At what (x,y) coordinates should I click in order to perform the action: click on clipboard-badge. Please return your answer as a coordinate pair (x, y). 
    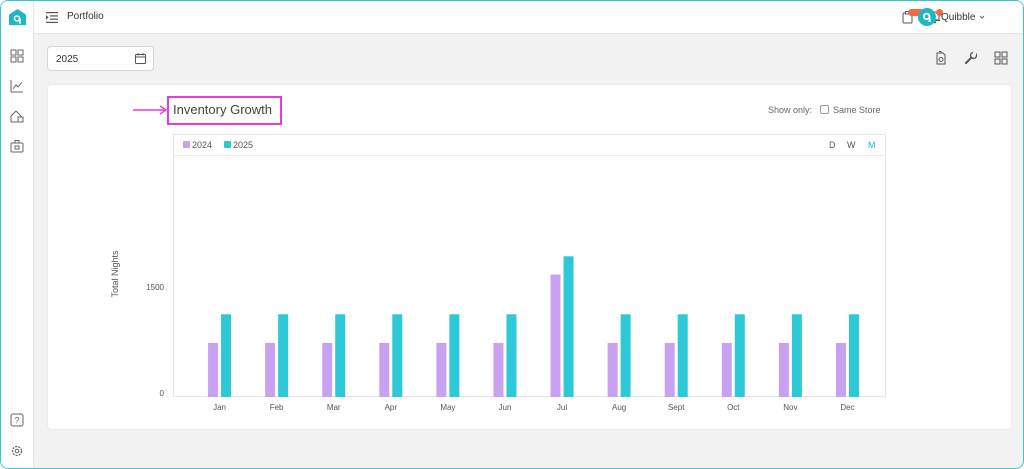
    Looking at the image, I should click on (916, 12).